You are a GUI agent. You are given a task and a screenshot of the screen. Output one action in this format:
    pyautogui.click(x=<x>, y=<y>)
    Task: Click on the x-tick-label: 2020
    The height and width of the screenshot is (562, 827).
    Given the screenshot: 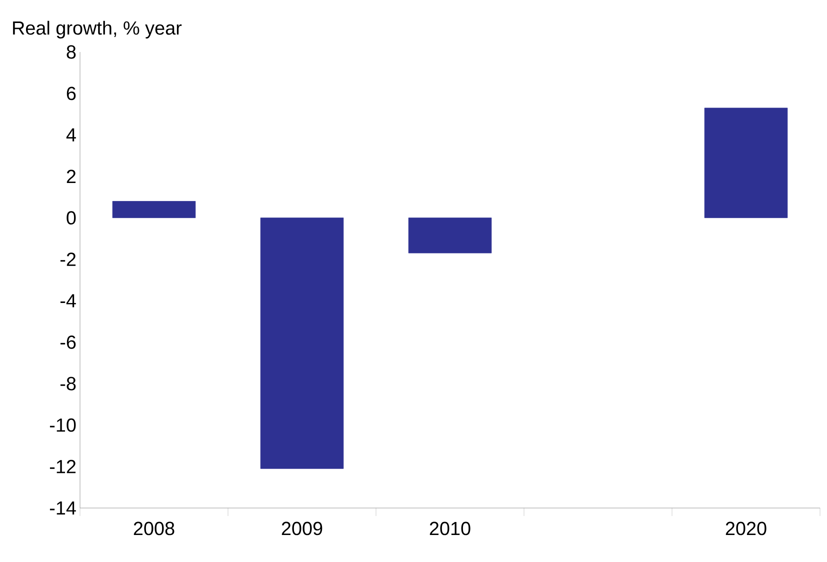 What is the action you would take?
    pyautogui.click(x=746, y=529)
    